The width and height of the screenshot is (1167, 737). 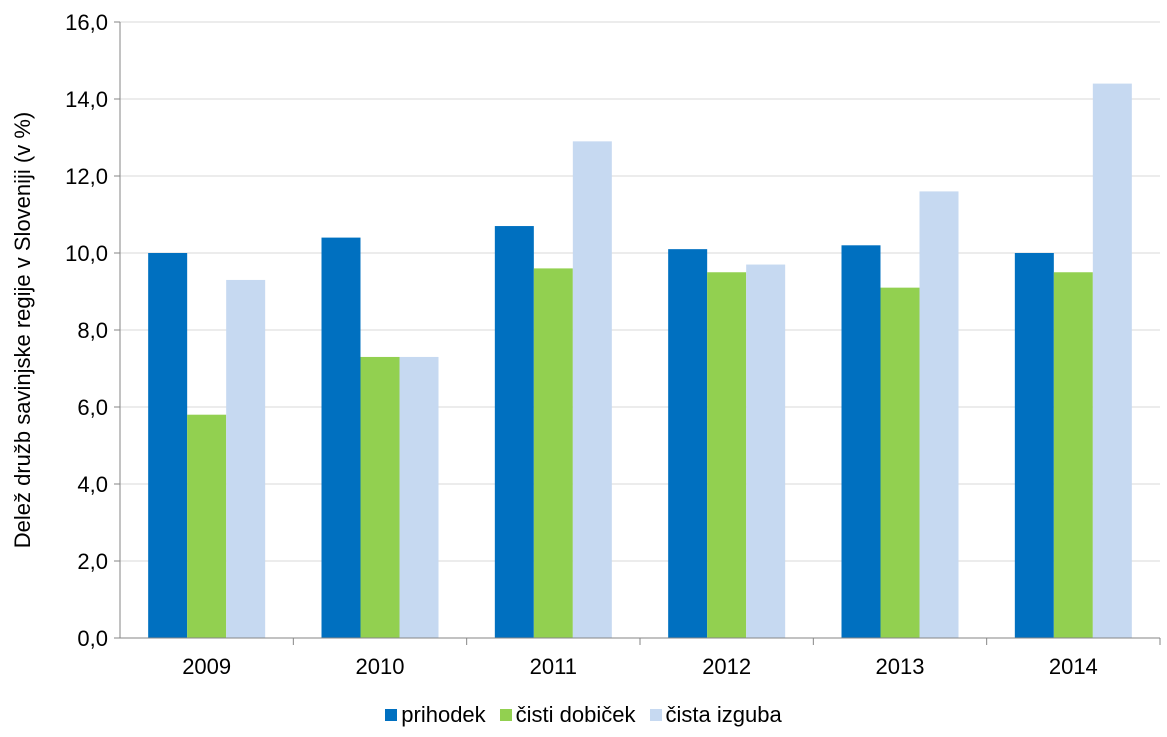 What do you see at coordinates (592, 389) in the screenshot?
I see `bar-cista-izguba-2011` at bounding box center [592, 389].